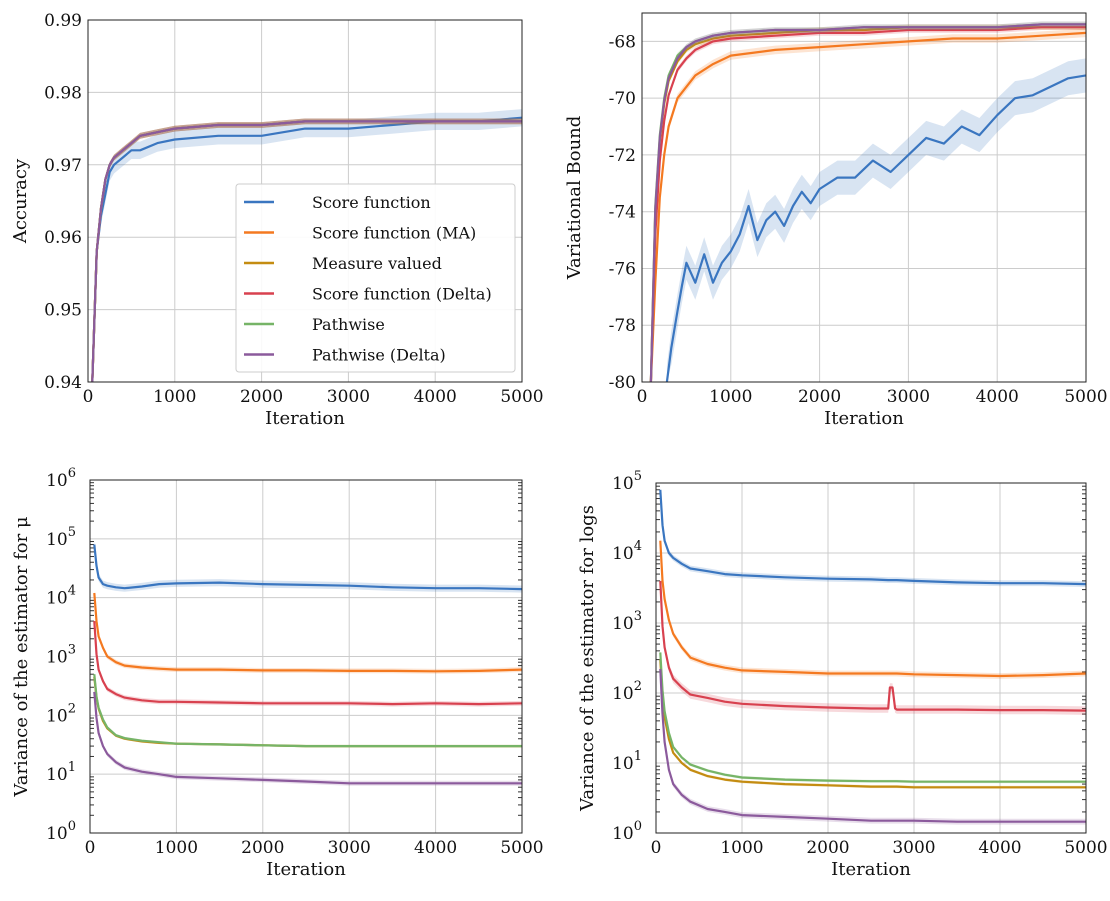 This screenshot has height=901, width=1110. I want to click on band-pathwise-delta, so click(873, 745).